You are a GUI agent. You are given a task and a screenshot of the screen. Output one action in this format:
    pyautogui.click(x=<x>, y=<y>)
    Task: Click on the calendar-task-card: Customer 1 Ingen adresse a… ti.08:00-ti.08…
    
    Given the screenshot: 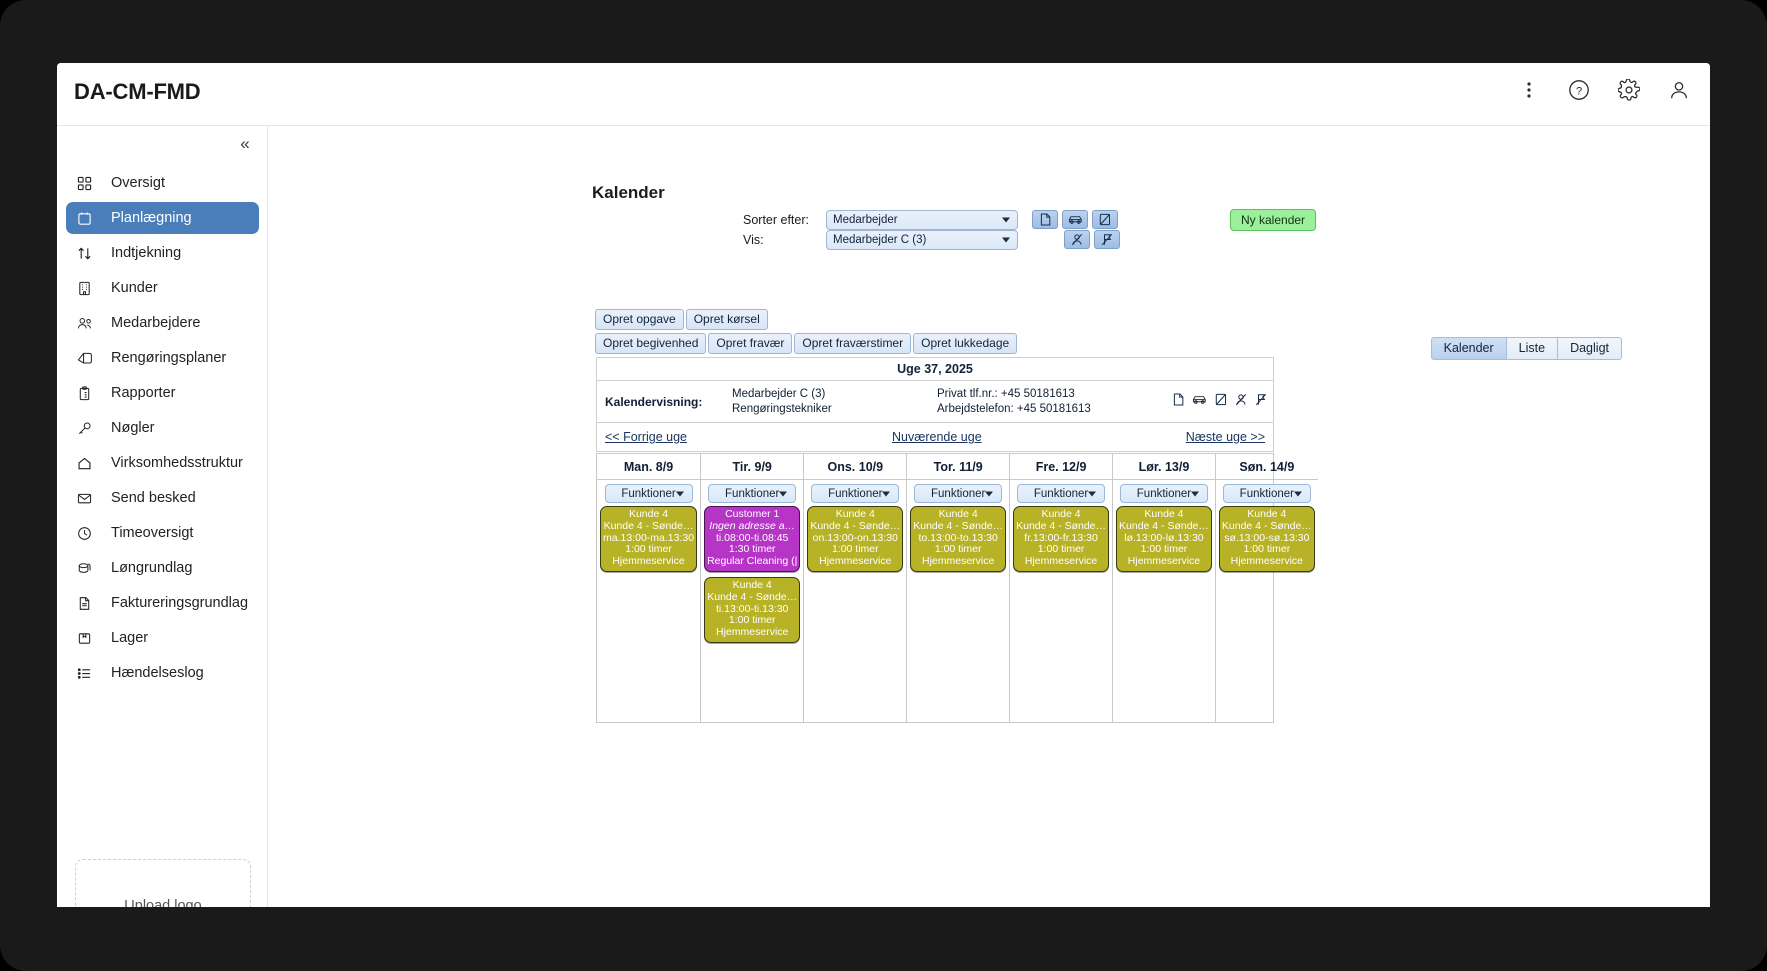 What is the action you would take?
    pyautogui.click(x=752, y=539)
    